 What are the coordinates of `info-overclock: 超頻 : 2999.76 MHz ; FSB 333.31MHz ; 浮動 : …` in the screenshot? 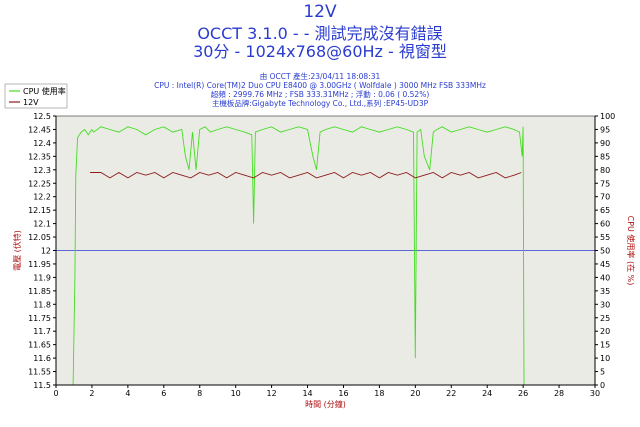 It's located at (320, 94).